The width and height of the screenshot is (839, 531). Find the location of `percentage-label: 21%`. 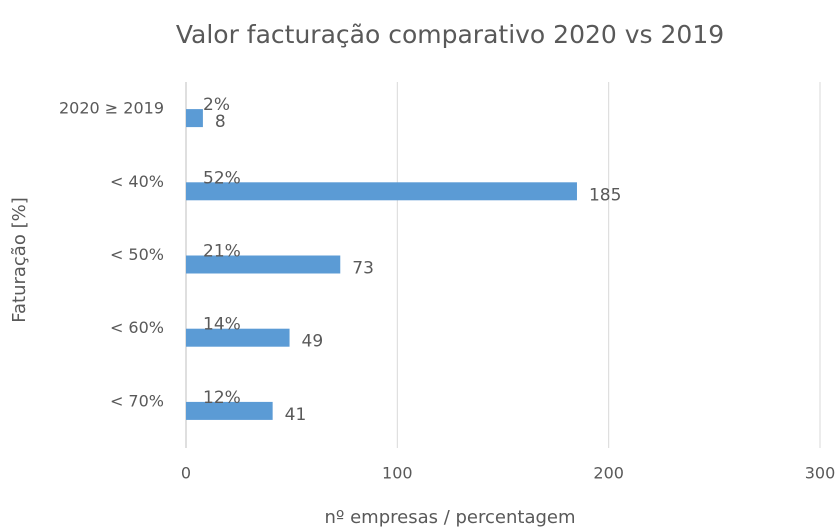

percentage-label: 21% is located at coordinates (222, 252).